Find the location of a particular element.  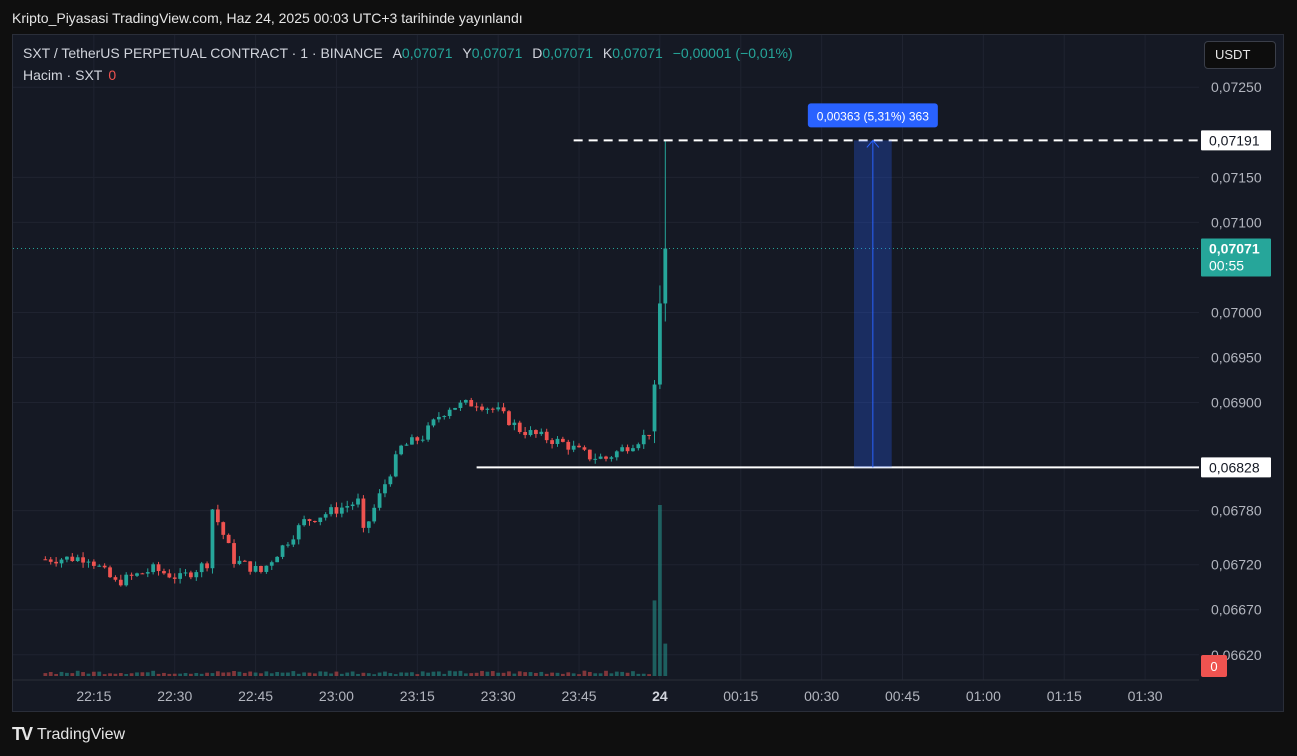

x-tick-label: 01:15 is located at coordinates (1064, 696).